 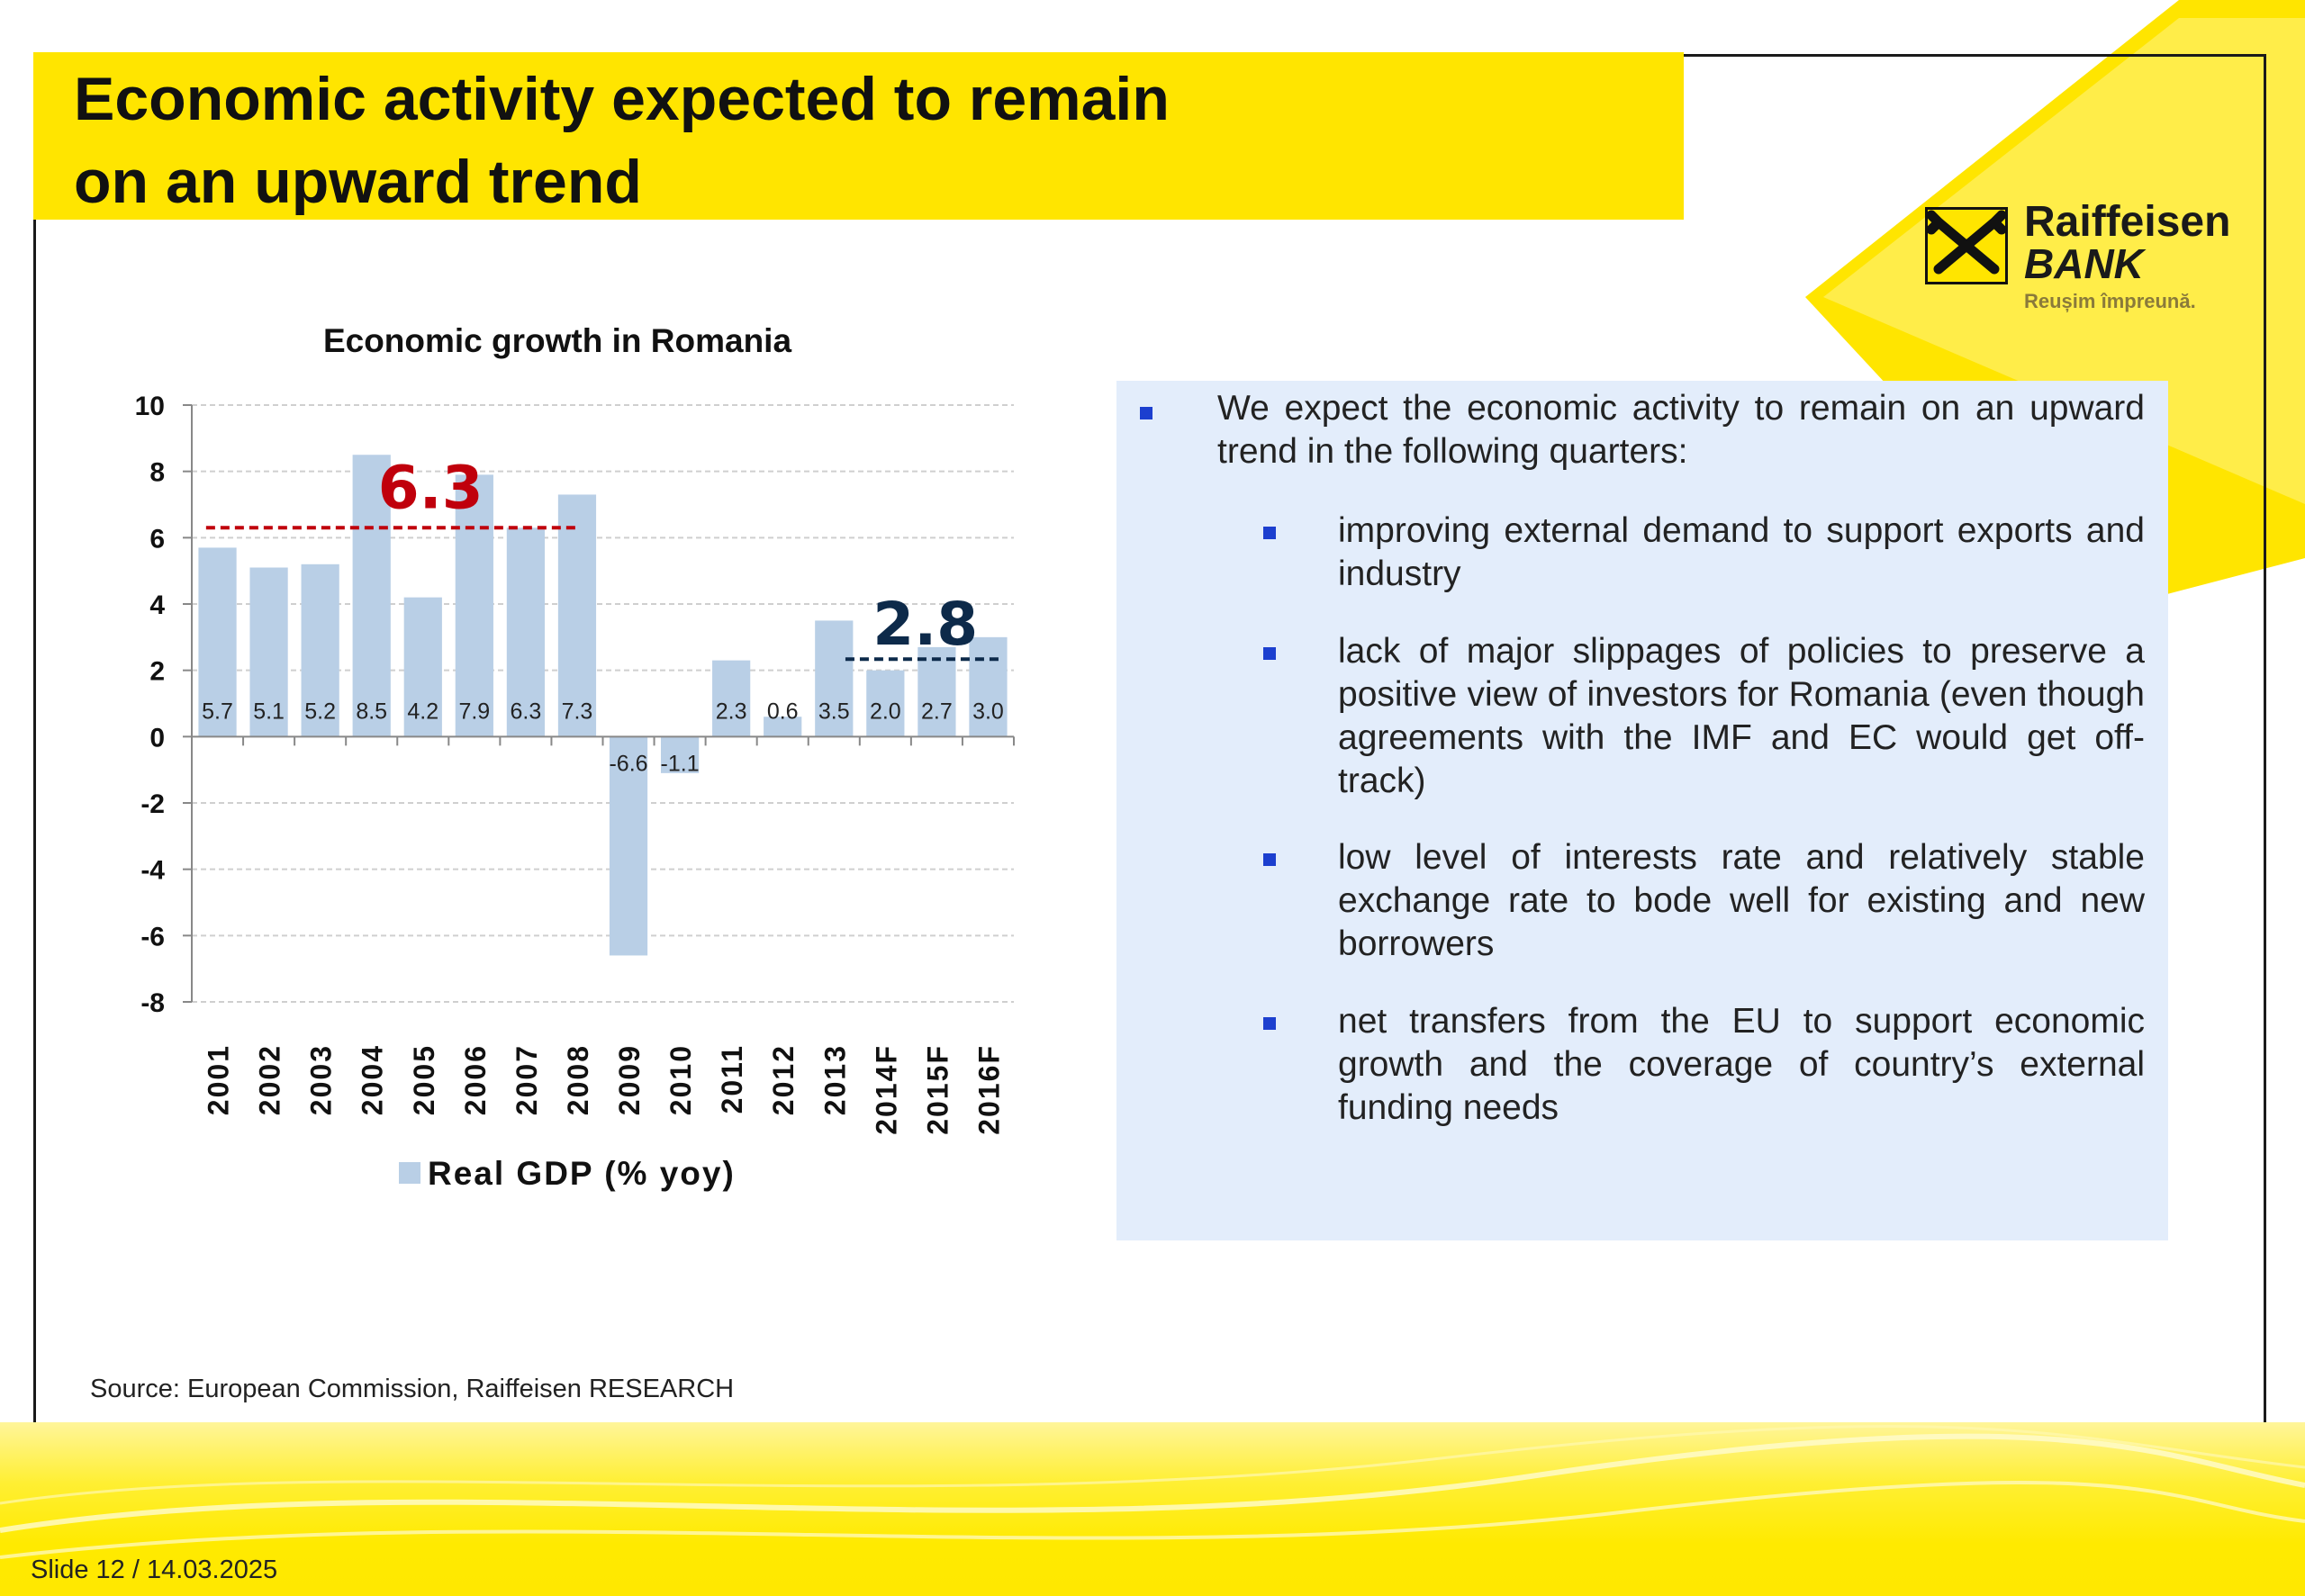 What do you see at coordinates (152, 804) in the screenshot?
I see `y-tick-label: -2` at bounding box center [152, 804].